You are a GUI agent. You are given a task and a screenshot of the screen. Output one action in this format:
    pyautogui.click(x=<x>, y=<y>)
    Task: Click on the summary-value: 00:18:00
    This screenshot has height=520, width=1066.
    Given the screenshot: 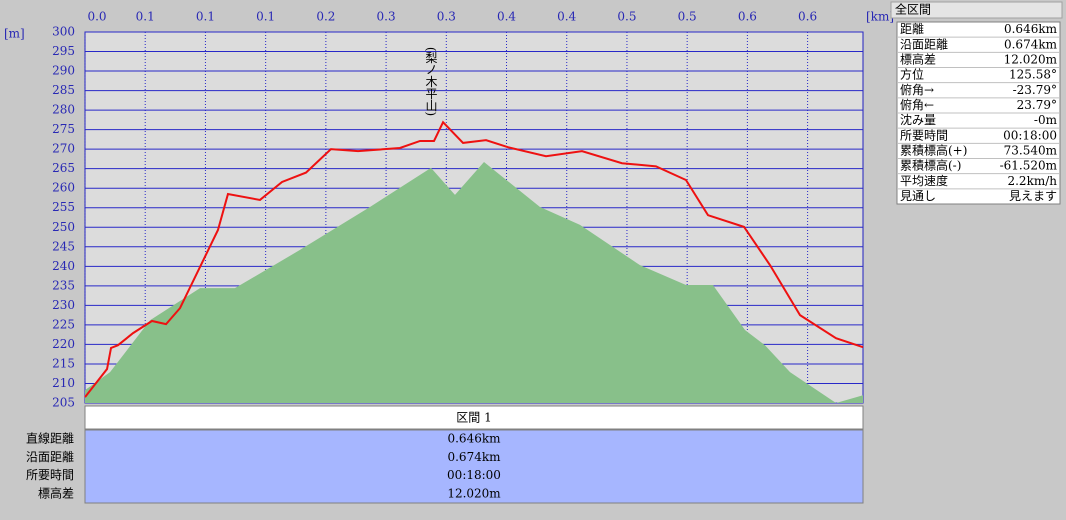 What is the action you would take?
    pyautogui.click(x=1030, y=135)
    